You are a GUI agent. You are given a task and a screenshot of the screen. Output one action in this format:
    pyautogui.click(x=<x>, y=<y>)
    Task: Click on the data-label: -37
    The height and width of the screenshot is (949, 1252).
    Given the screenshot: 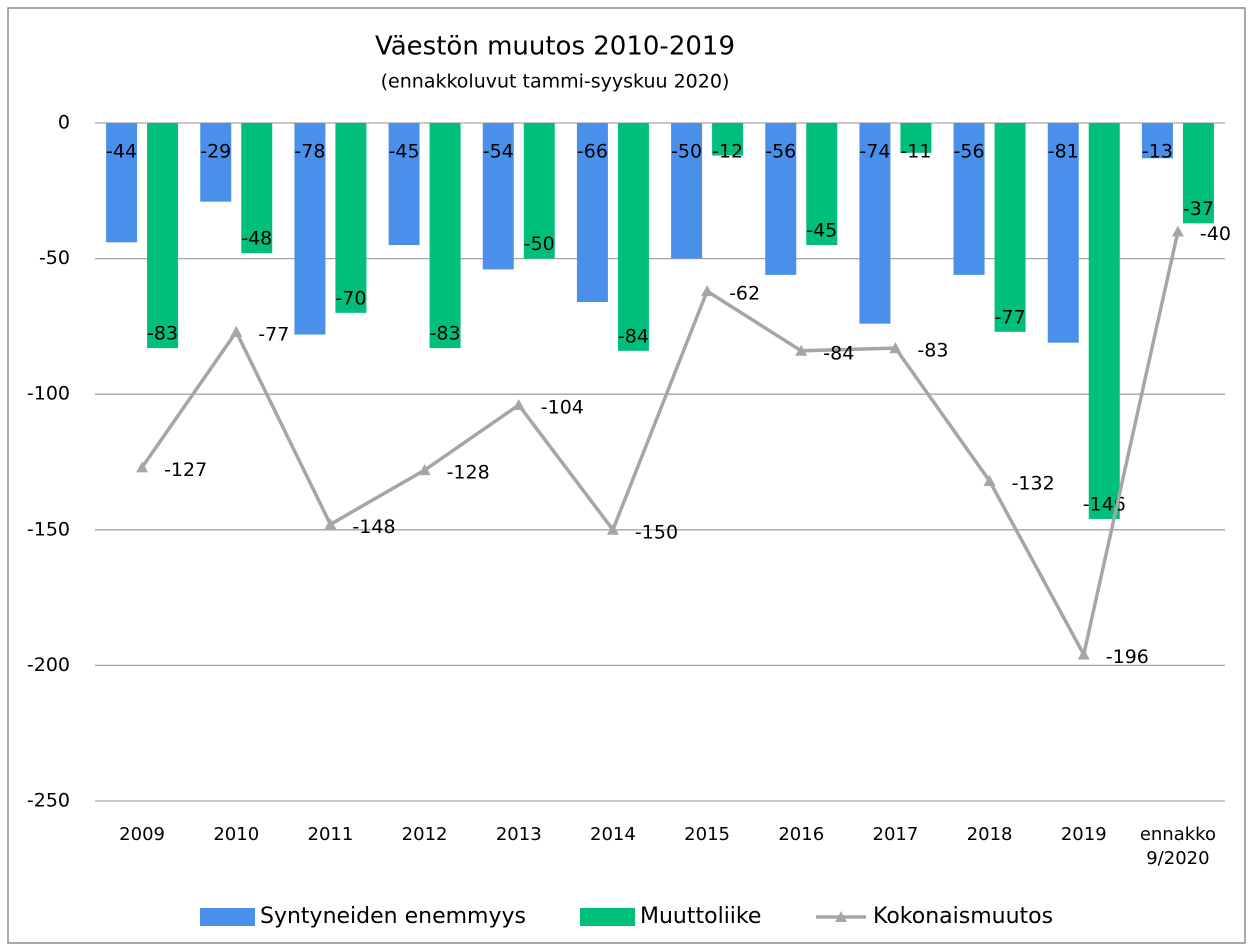 What is the action you would take?
    pyautogui.click(x=1198, y=209)
    